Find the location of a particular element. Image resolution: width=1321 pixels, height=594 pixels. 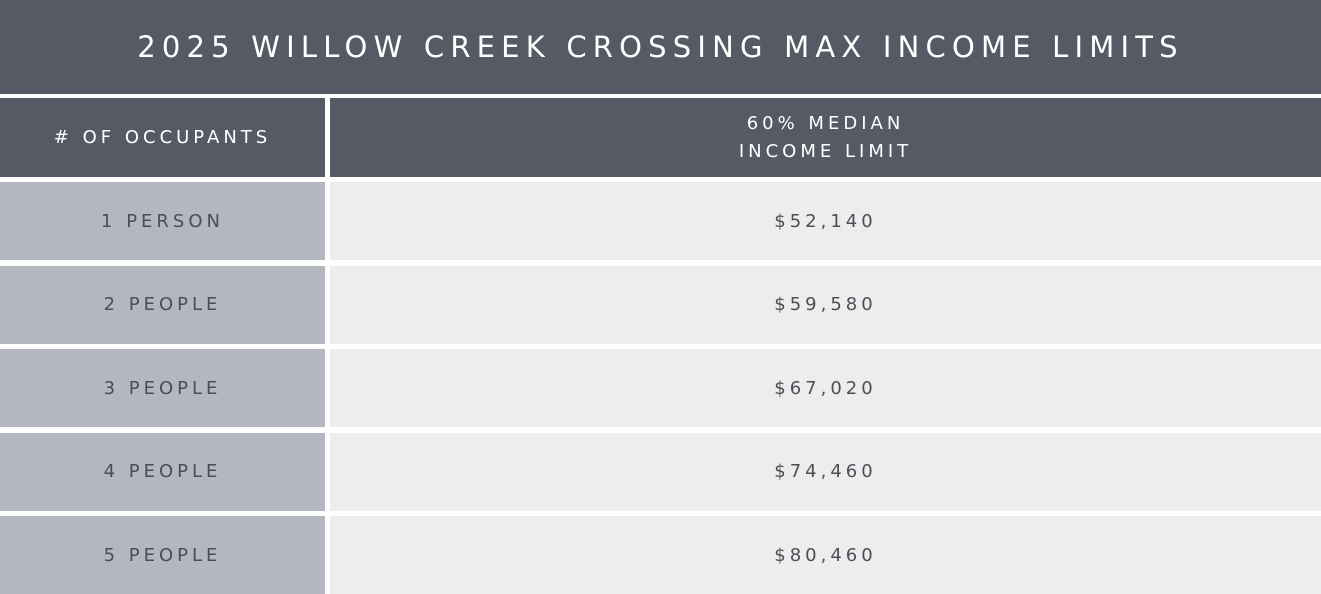

income-limit-cell: $67,020 is located at coordinates (825, 388).